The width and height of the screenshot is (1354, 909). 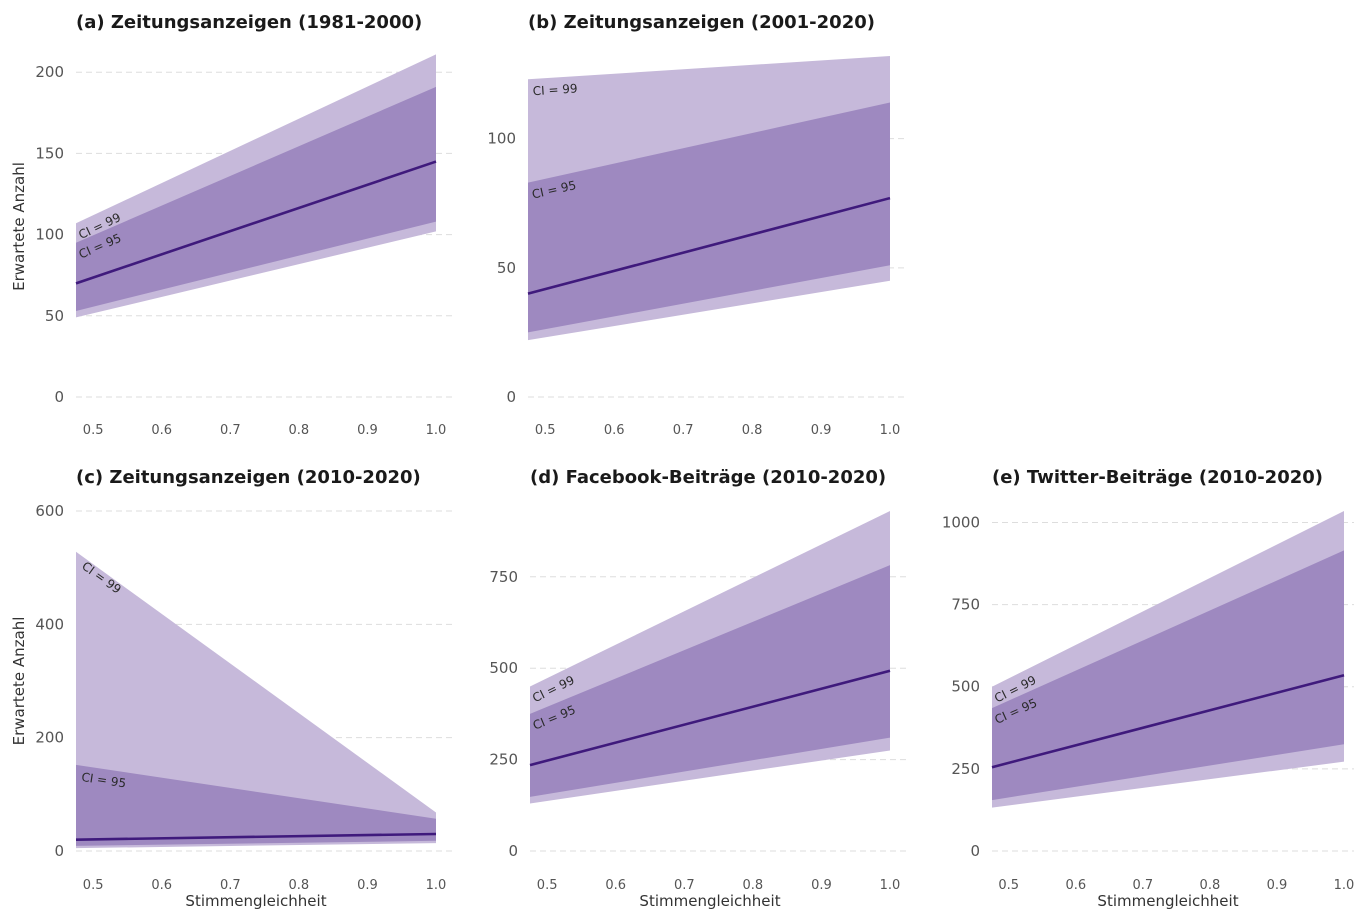 What do you see at coordinates (104, 780) in the screenshot?
I see `ci95-label: CI = 95` at bounding box center [104, 780].